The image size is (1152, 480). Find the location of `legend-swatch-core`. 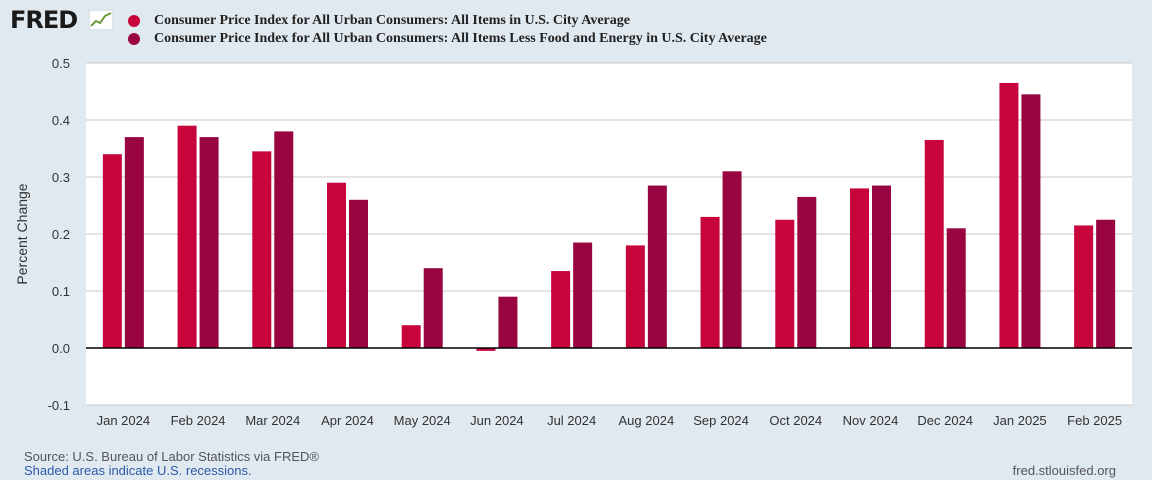

legend-swatch-core is located at coordinates (134, 39).